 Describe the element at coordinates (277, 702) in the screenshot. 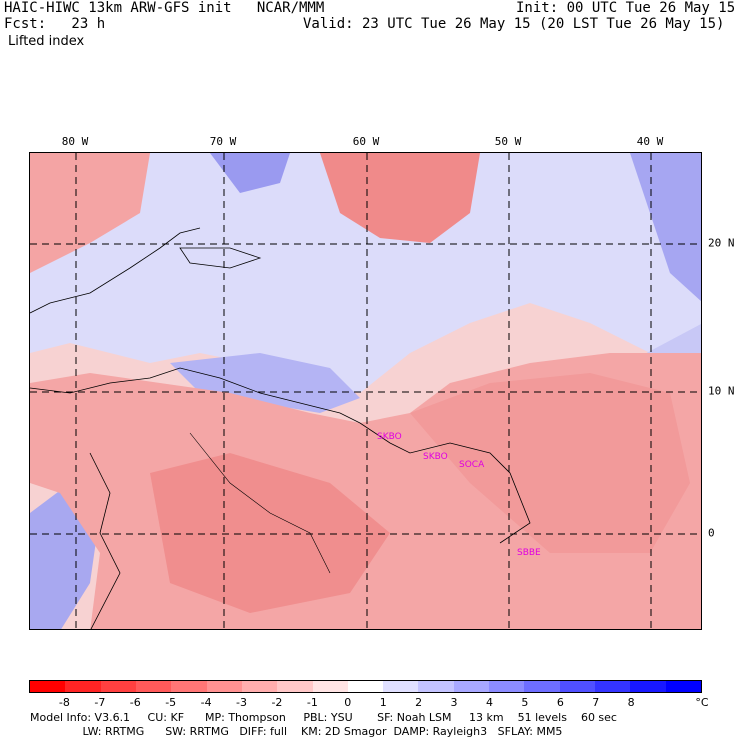

I see `colorbar-tick-label: -2` at that location.